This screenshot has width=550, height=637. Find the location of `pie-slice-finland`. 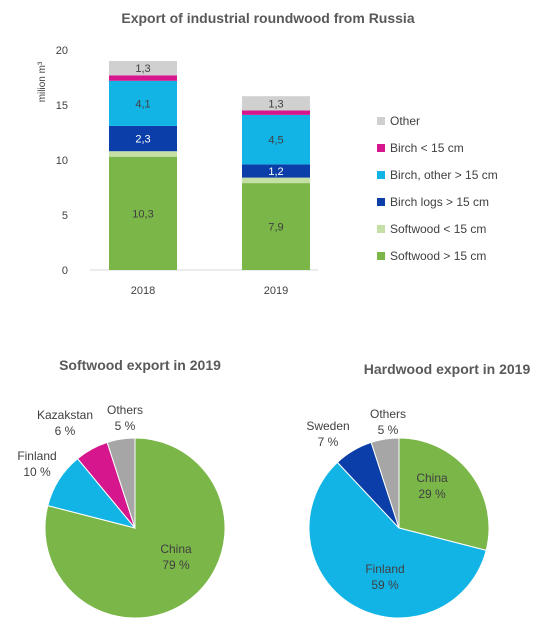

pie-slice-finland is located at coordinates (397, 540).